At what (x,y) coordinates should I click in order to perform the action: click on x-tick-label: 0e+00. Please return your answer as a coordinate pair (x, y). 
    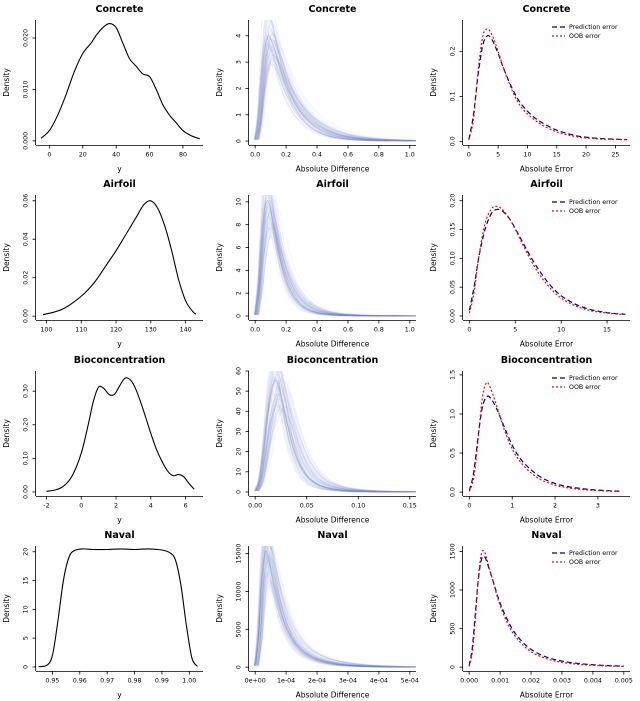
    Looking at the image, I should click on (255, 680).